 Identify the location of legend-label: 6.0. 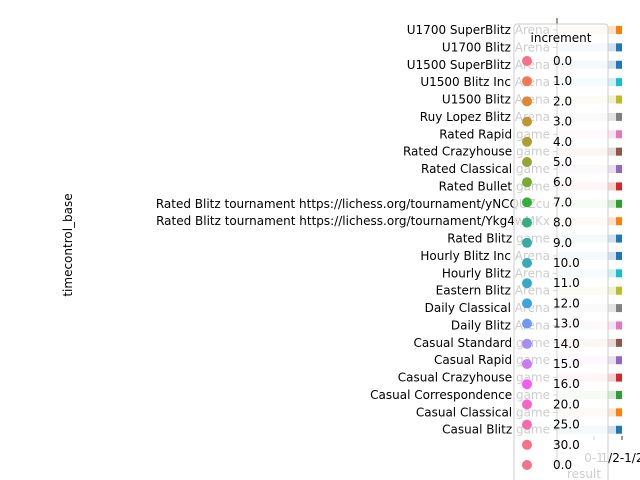
(562, 182).